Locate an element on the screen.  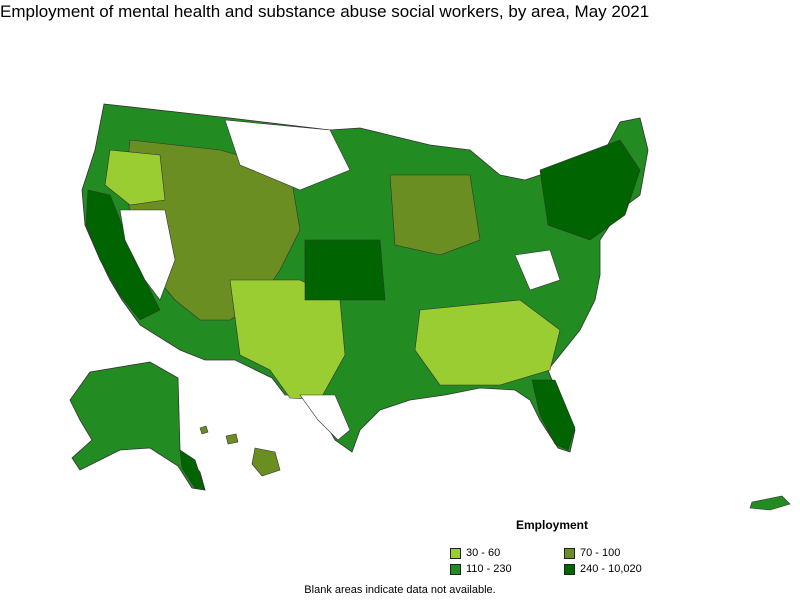
legend-item-4: 240 - 10,020 is located at coordinates (603, 569).